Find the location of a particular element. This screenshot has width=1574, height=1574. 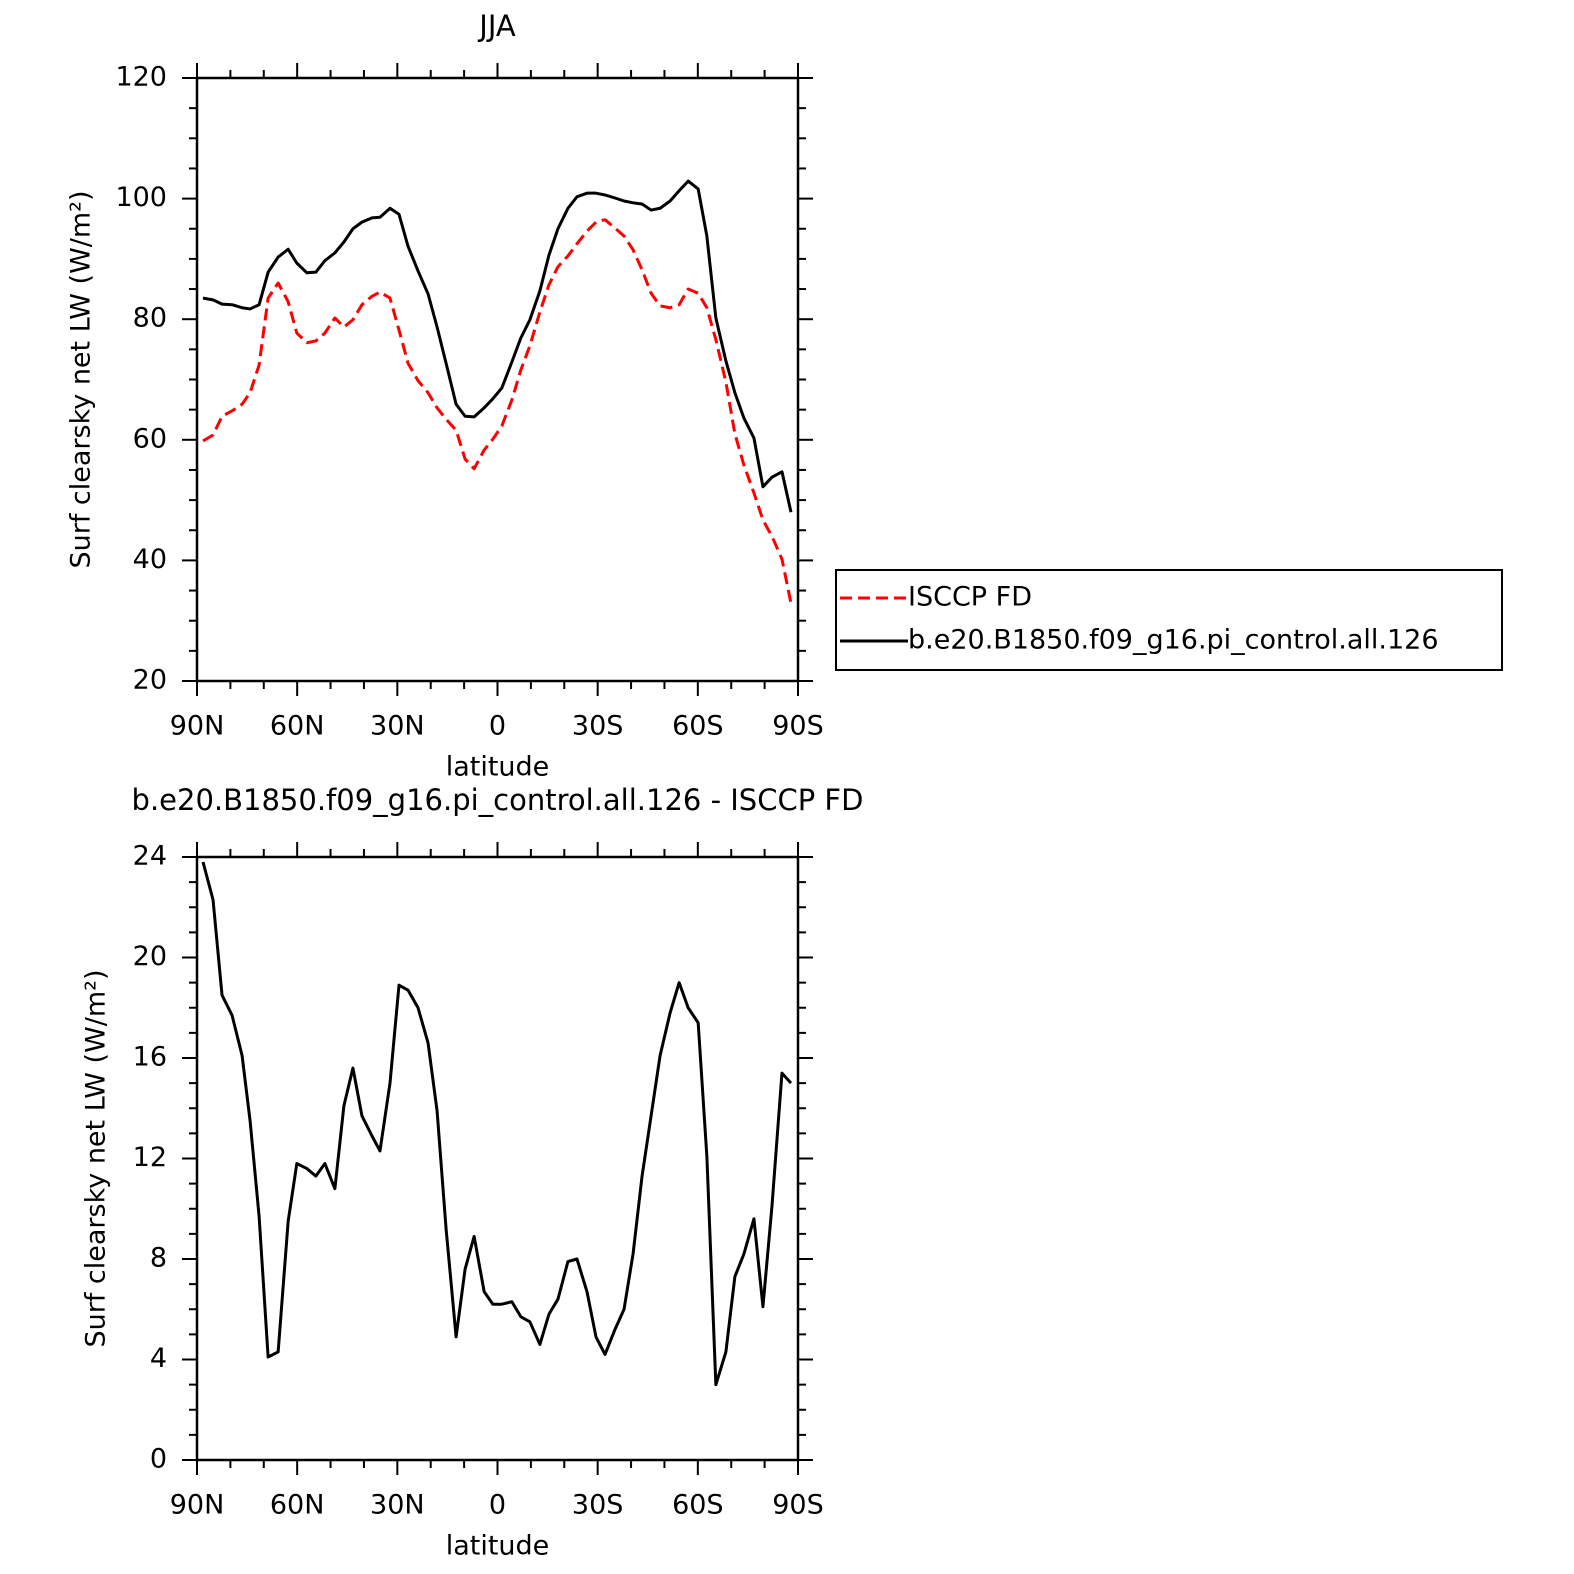

plot-frame is located at coordinates (497, 379).